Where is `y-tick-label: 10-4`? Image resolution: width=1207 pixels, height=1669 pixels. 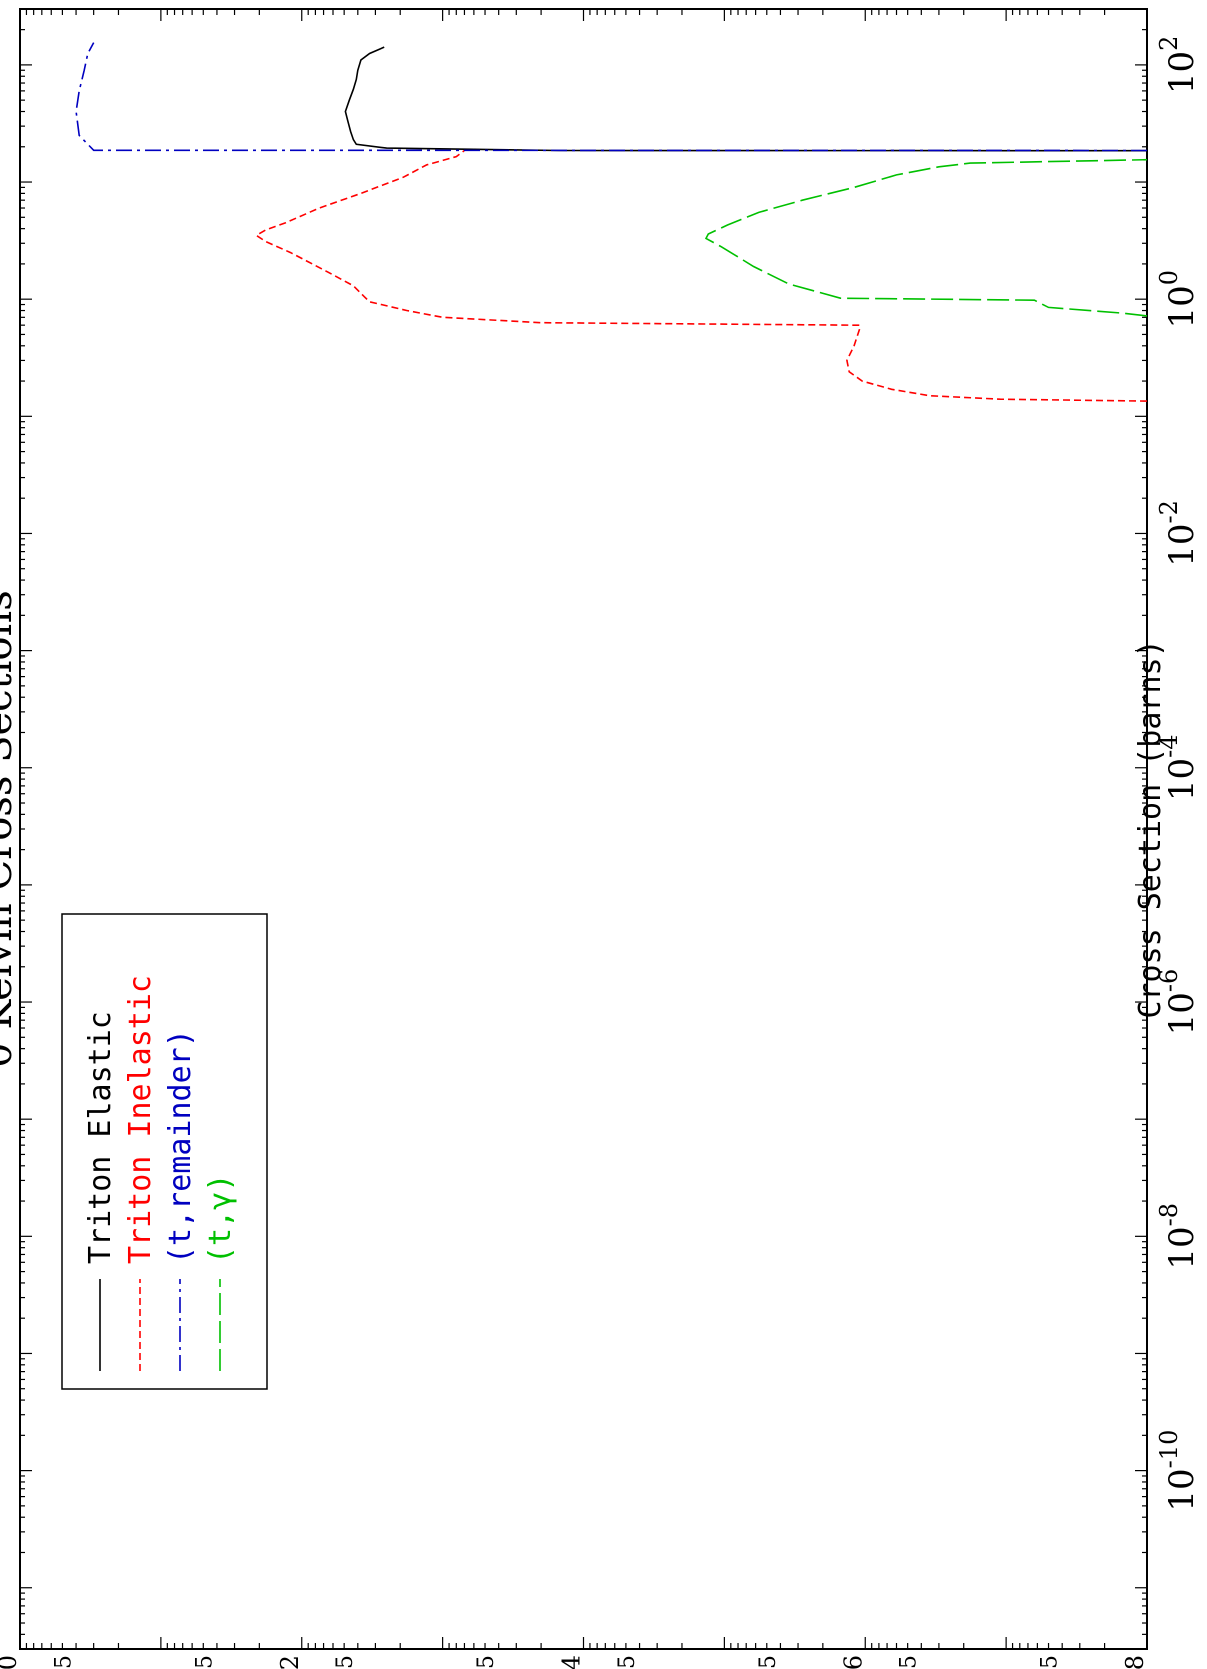
y-tick-label: 10-4 is located at coordinates (581, 1662).